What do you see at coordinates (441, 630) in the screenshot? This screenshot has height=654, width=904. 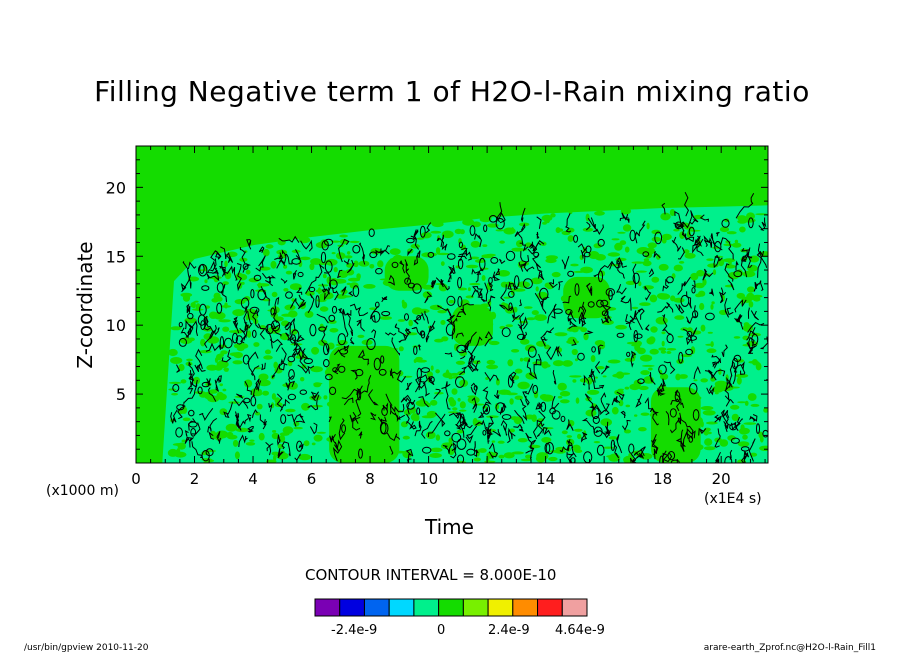 I see `colorbar-label: 0` at bounding box center [441, 630].